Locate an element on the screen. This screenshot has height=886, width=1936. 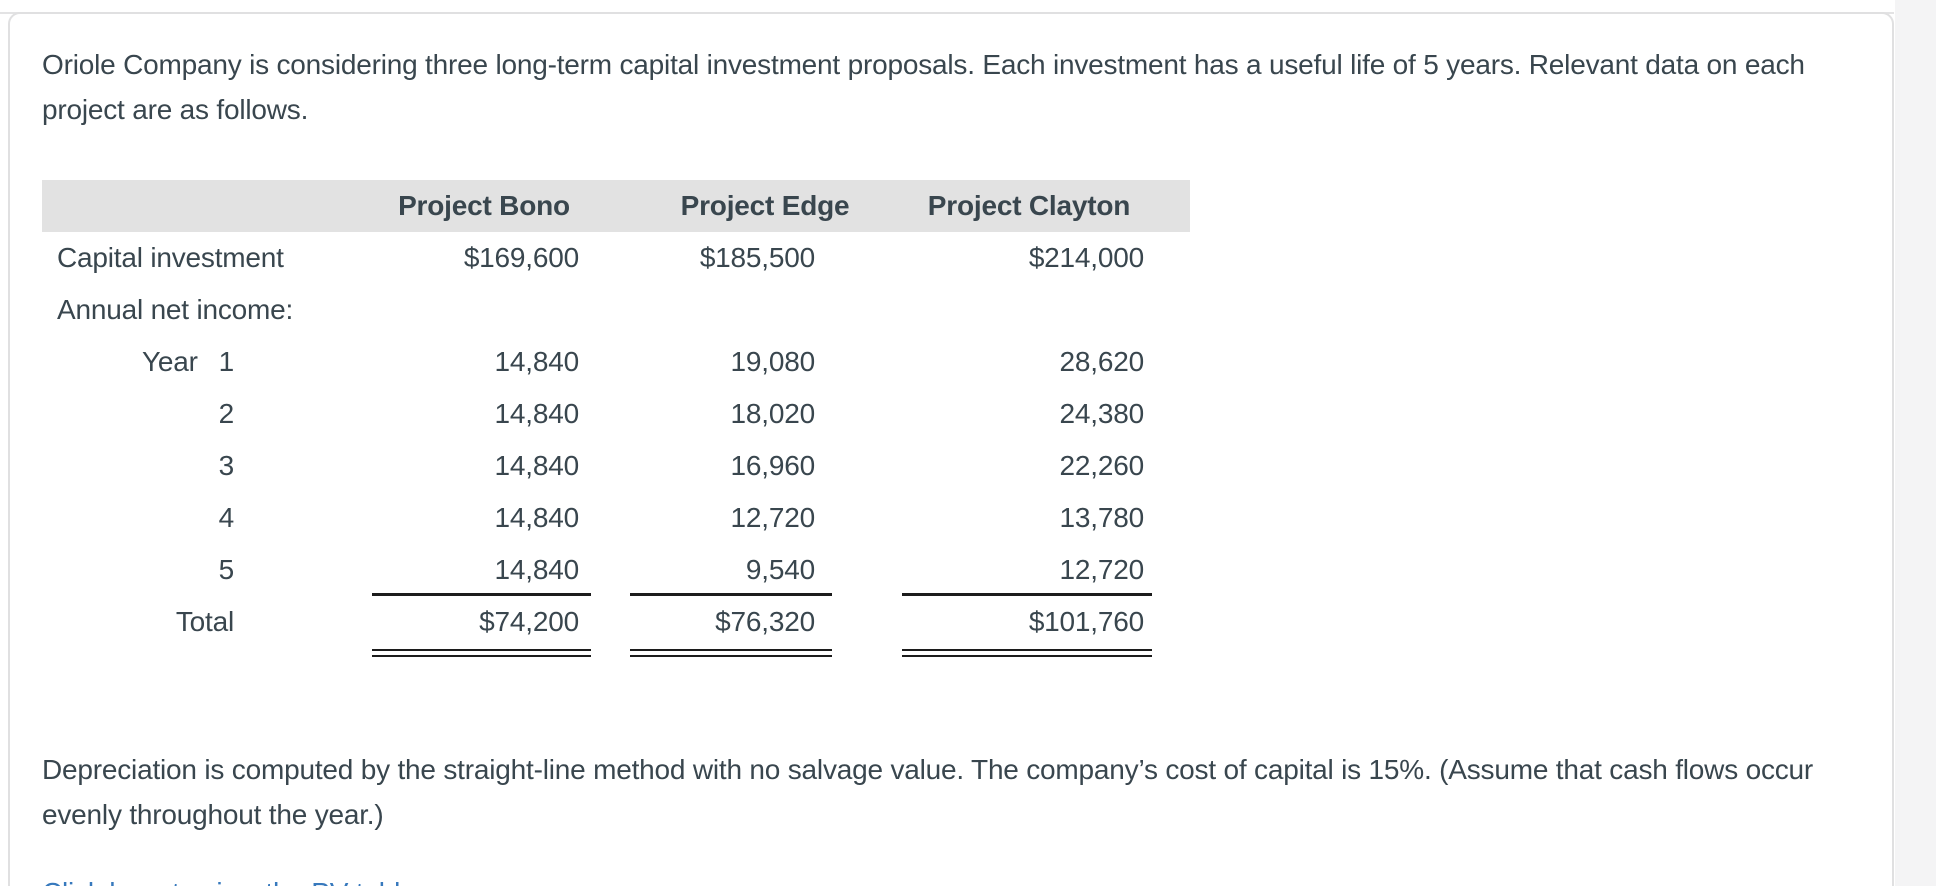
year-number: 1 is located at coordinates (226, 361).